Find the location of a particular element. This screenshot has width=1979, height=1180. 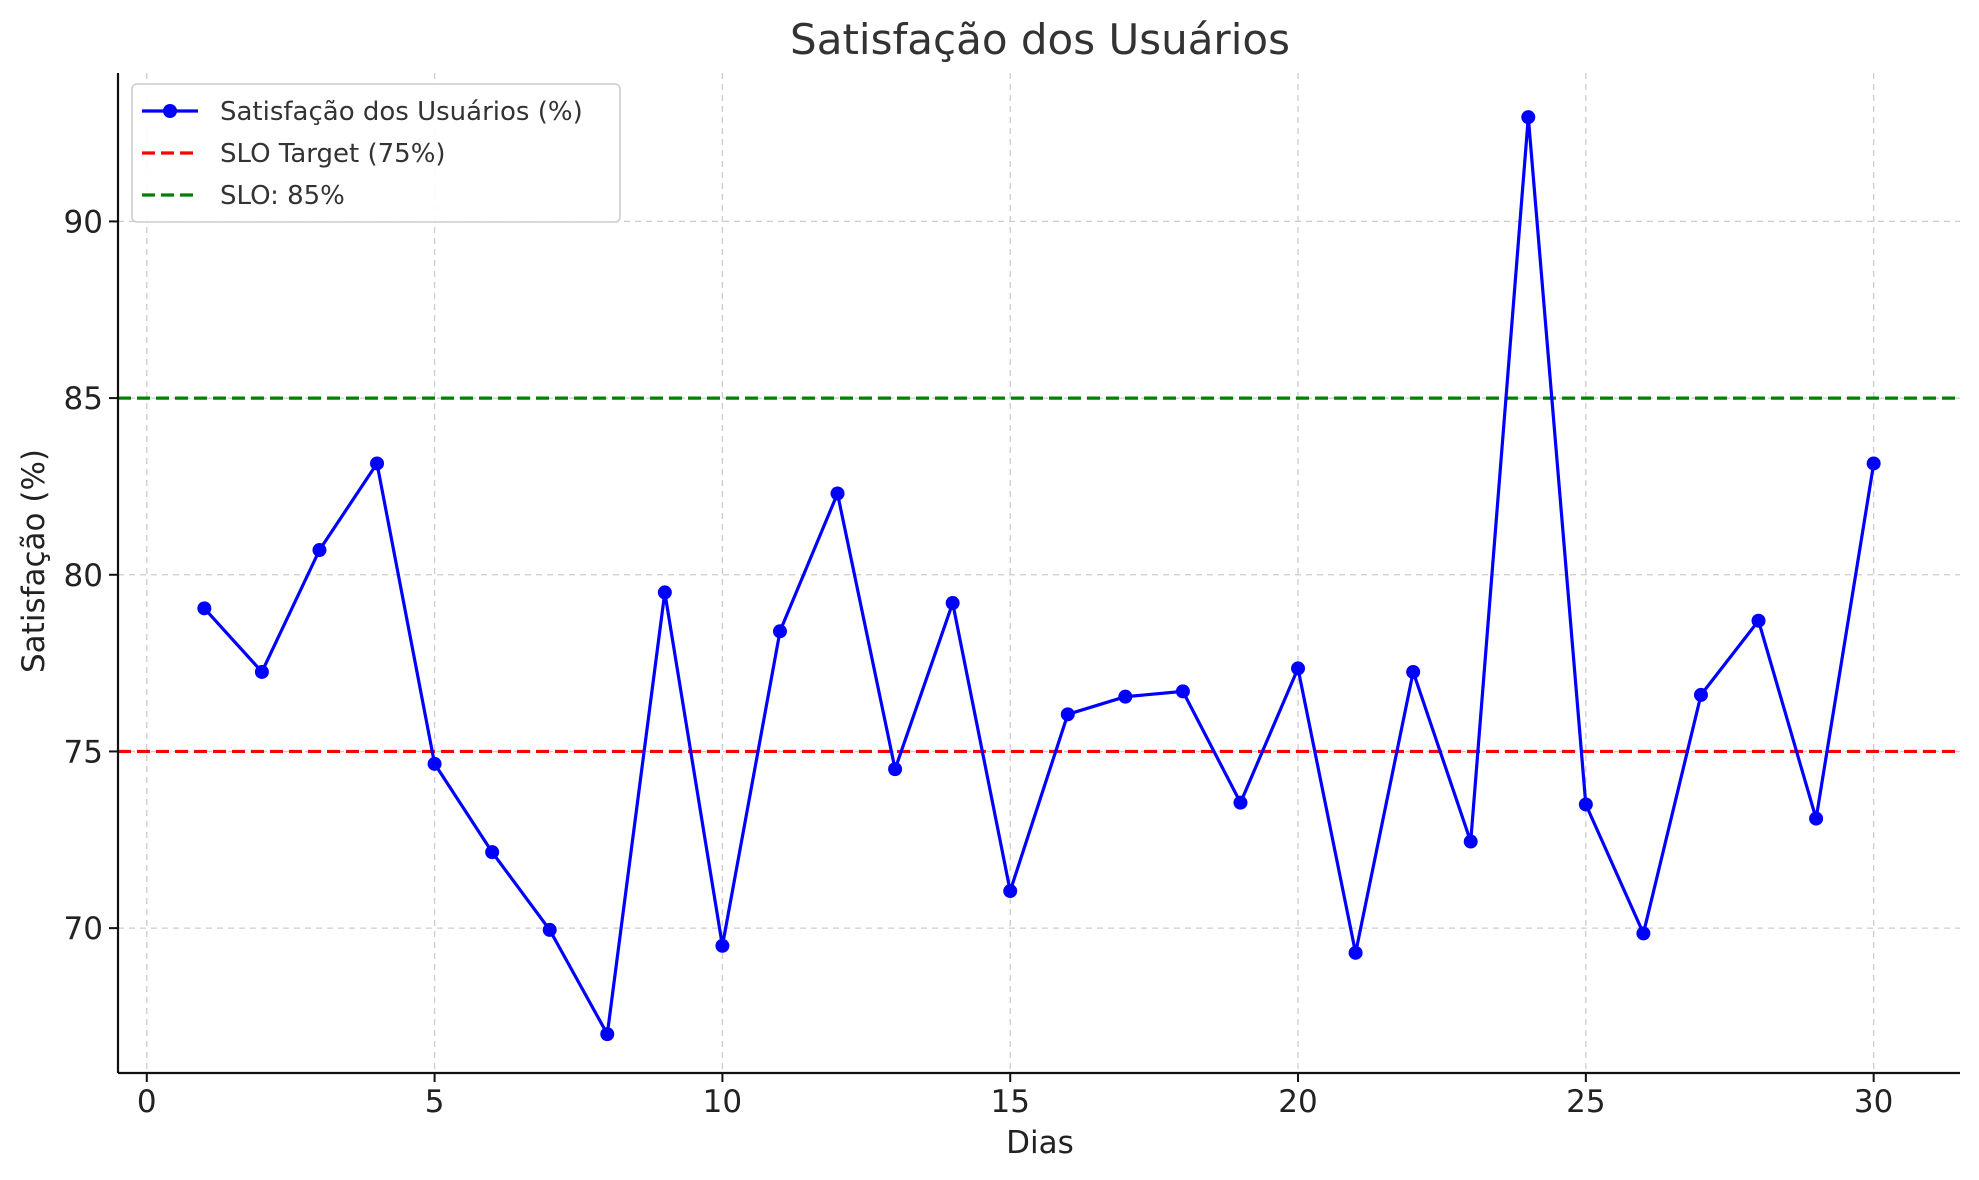

legend-entry-label: Satisfação dos Usuários (%) is located at coordinates (401, 112).